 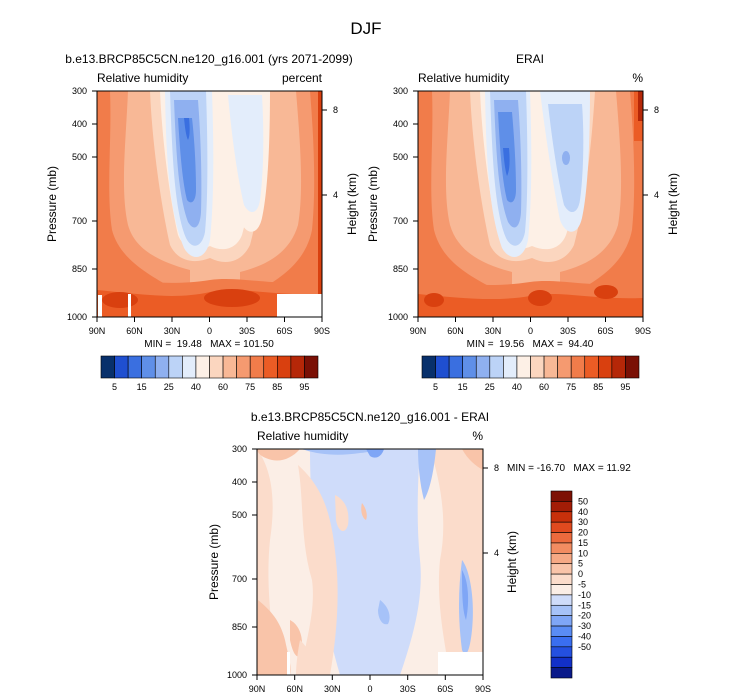 I want to click on x-tick: 60S, so click(x=284, y=331).